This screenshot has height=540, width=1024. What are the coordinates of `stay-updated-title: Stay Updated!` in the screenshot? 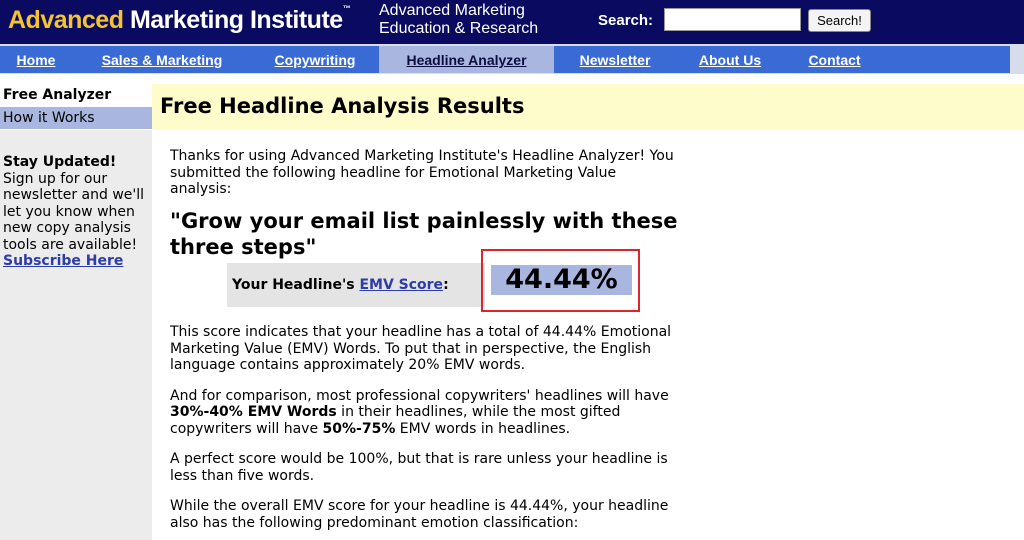 It's located at (60, 162).